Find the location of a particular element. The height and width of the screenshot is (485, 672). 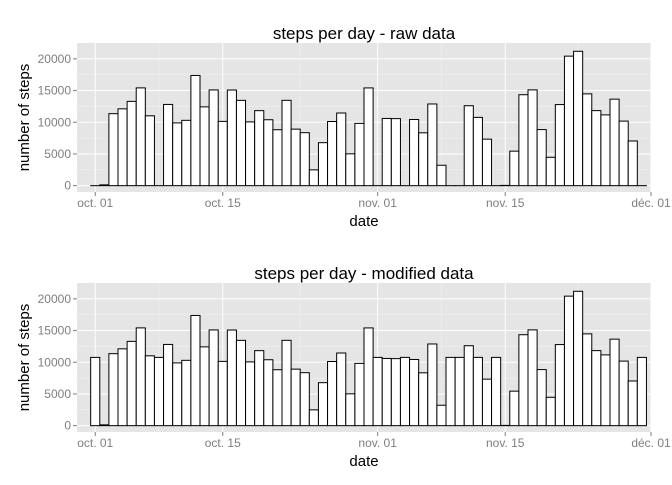

y-axis-ticks: 0 5000 10000 15000 20000 is located at coordinates (55, 122).